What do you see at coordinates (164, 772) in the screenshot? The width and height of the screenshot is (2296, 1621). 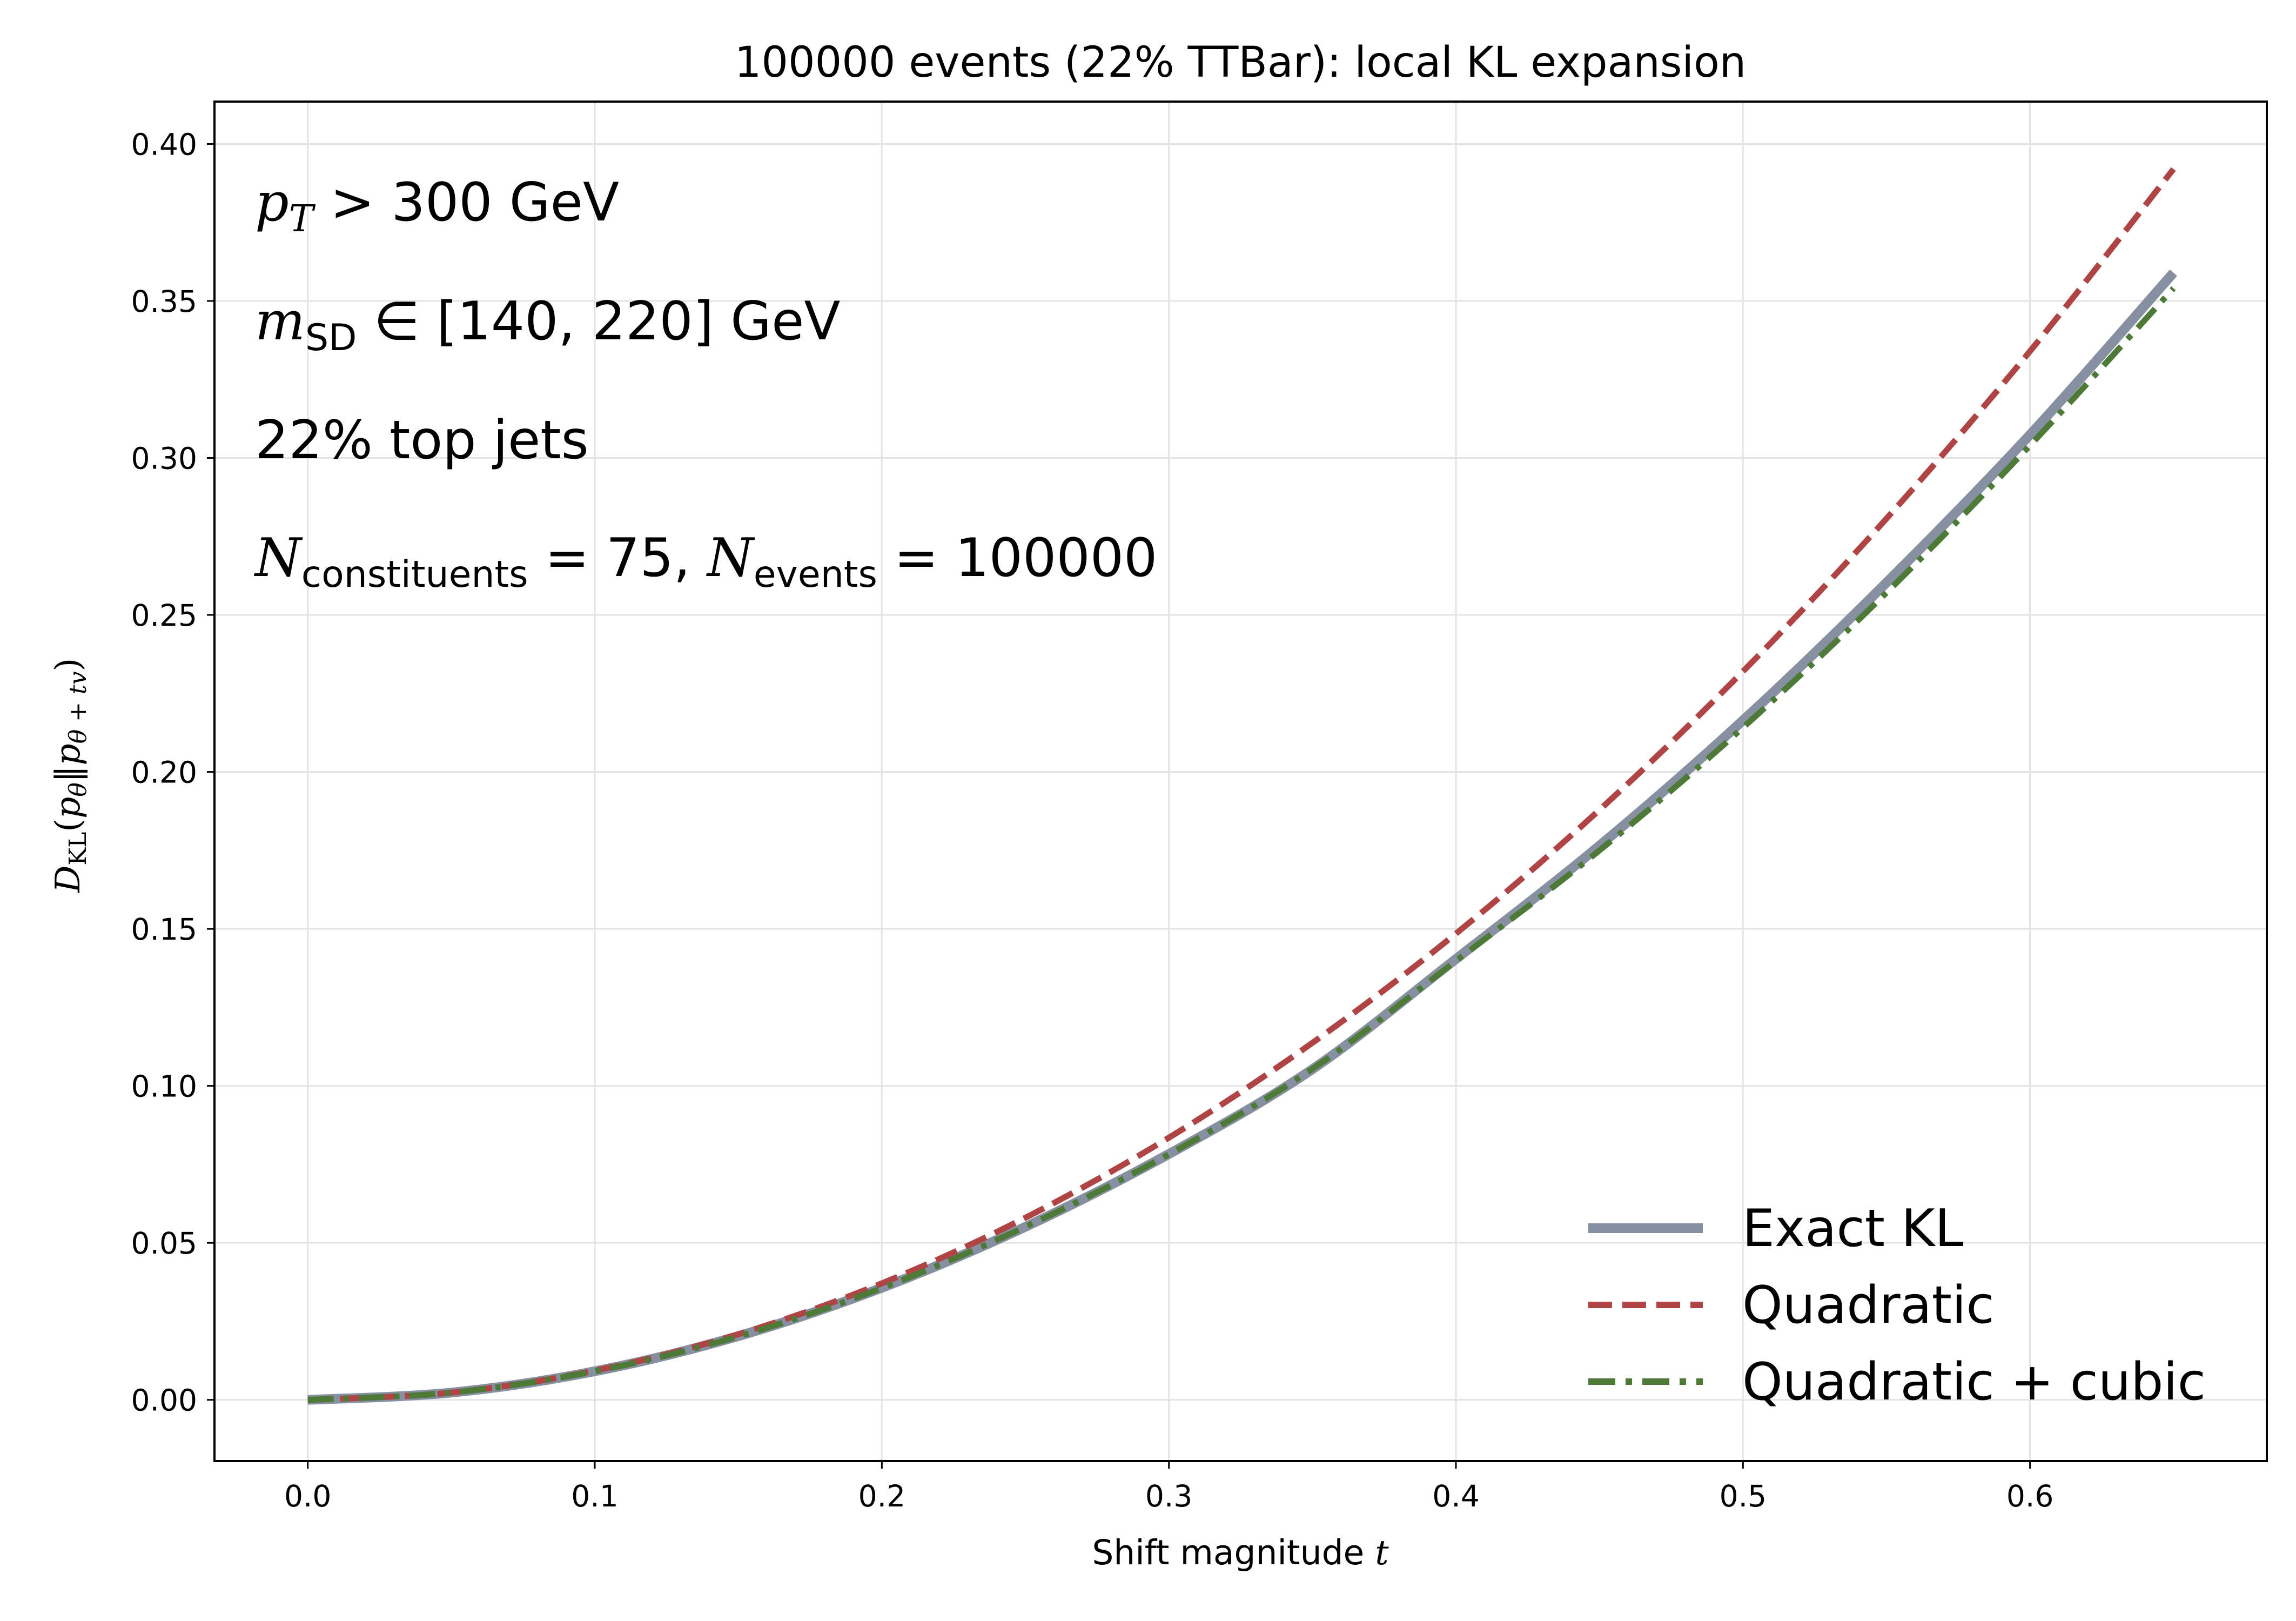 I see `y-tick-label: 0.20` at bounding box center [164, 772].